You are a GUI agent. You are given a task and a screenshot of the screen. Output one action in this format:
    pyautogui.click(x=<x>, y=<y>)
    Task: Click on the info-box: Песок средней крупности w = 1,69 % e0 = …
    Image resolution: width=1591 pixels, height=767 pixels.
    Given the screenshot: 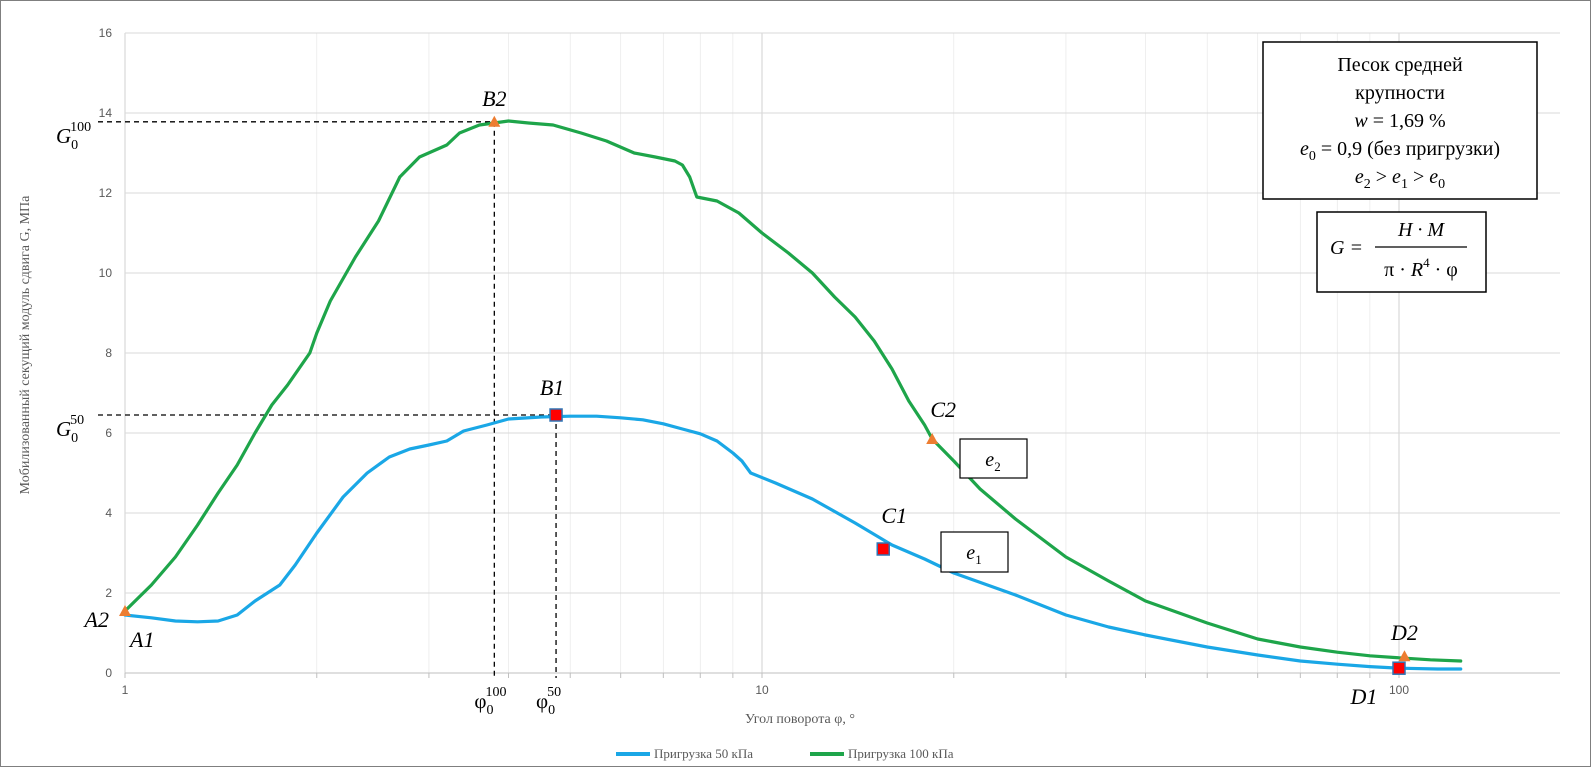 What is the action you would take?
    pyautogui.click(x=1400, y=120)
    